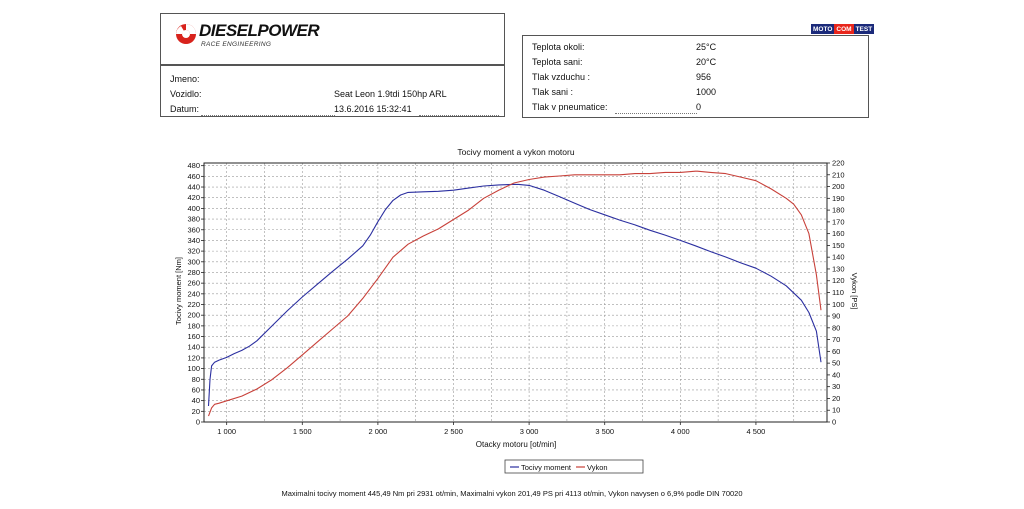 This screenshot has height=509, width=1024. Describe the element at coordinates (838, 304) in the screenshot. I see `y2-tick-label: 100` at that location.